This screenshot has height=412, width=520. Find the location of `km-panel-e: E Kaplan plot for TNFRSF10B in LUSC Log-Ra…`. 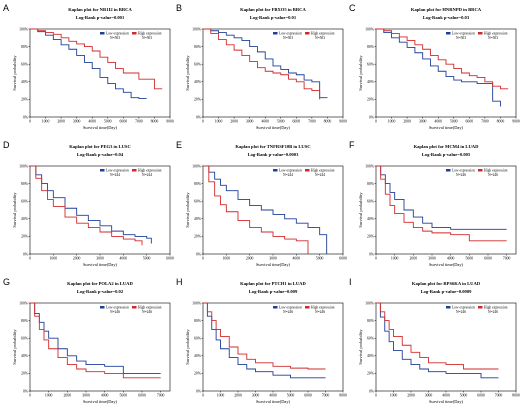

km-panel-e: E Kaplan plot for TNFRSF10B in LUSC Log-Ra… is located at coordinates (261, 206).